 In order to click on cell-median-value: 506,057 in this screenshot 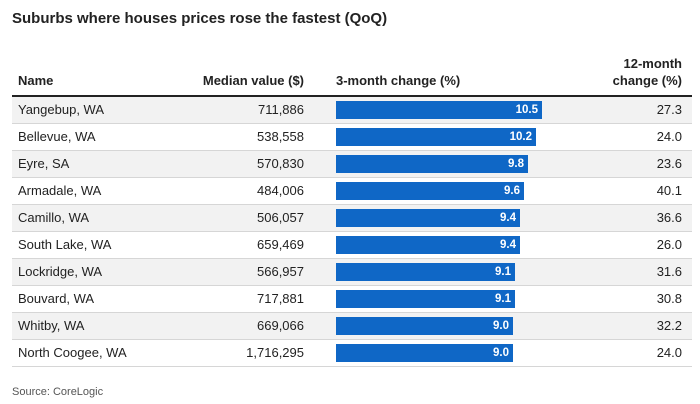, I will do `click(280, 217)`.